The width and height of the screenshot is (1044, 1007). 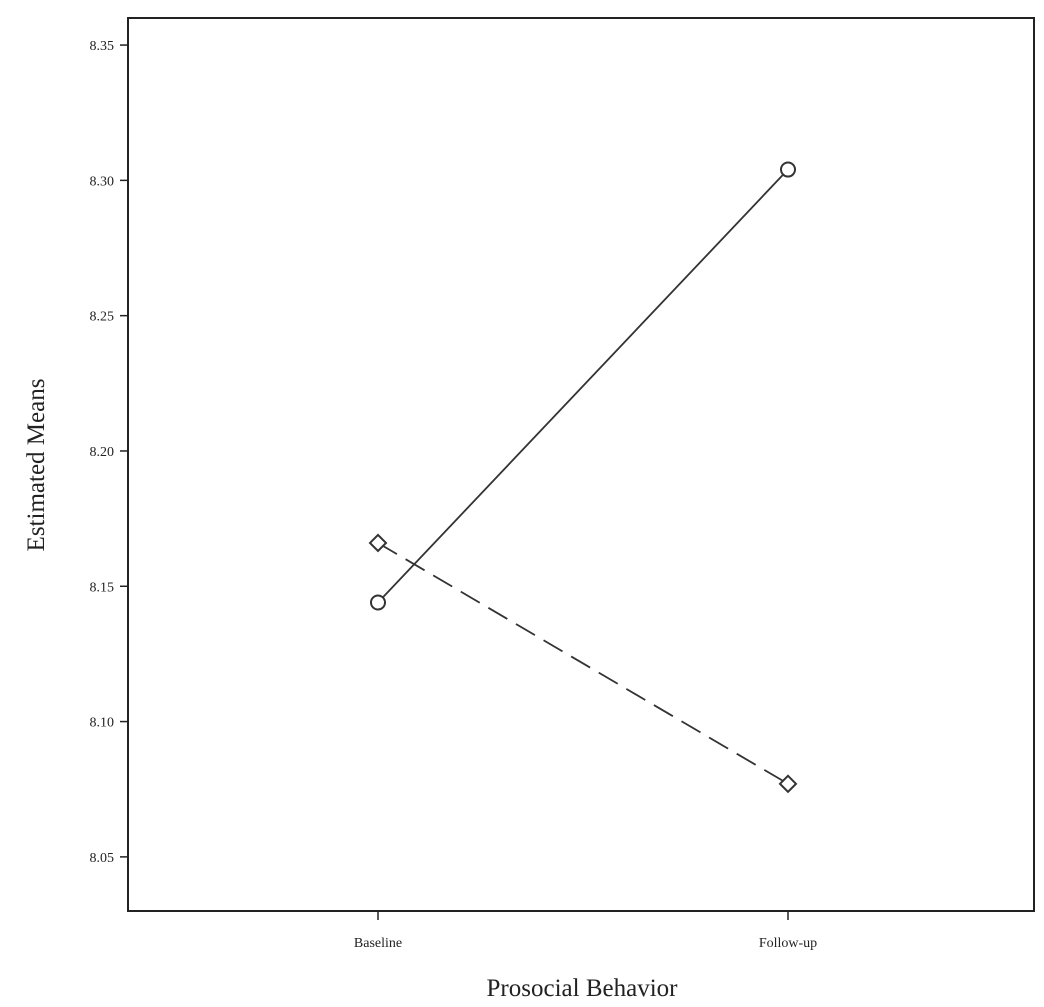 What do you see at coordinates (102, 587) in the screenshot?
I see `y-tick-label: 8.15` at bounding box center [102, 587].